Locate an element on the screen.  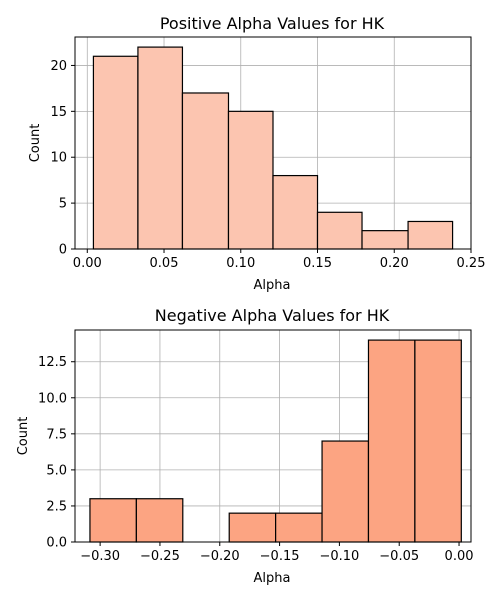
y-tick-label: 0.0 is located at coordinates (56, 543).